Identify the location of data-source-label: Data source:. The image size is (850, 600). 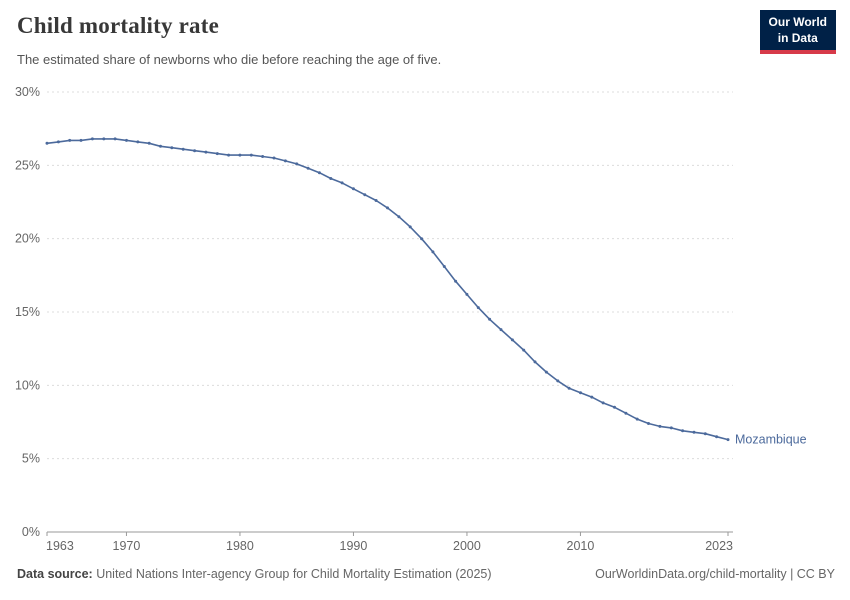
(55, 574).